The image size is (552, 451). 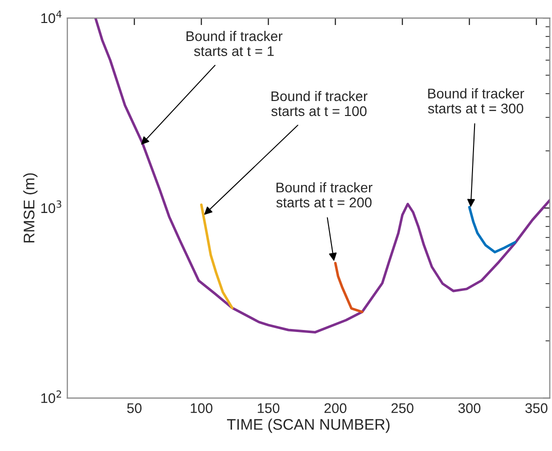 What do you see at coordinates (30, 207) in the screenshot?
I see `y-axis-title: RMSE (m)` at bounding box center [30, 207].